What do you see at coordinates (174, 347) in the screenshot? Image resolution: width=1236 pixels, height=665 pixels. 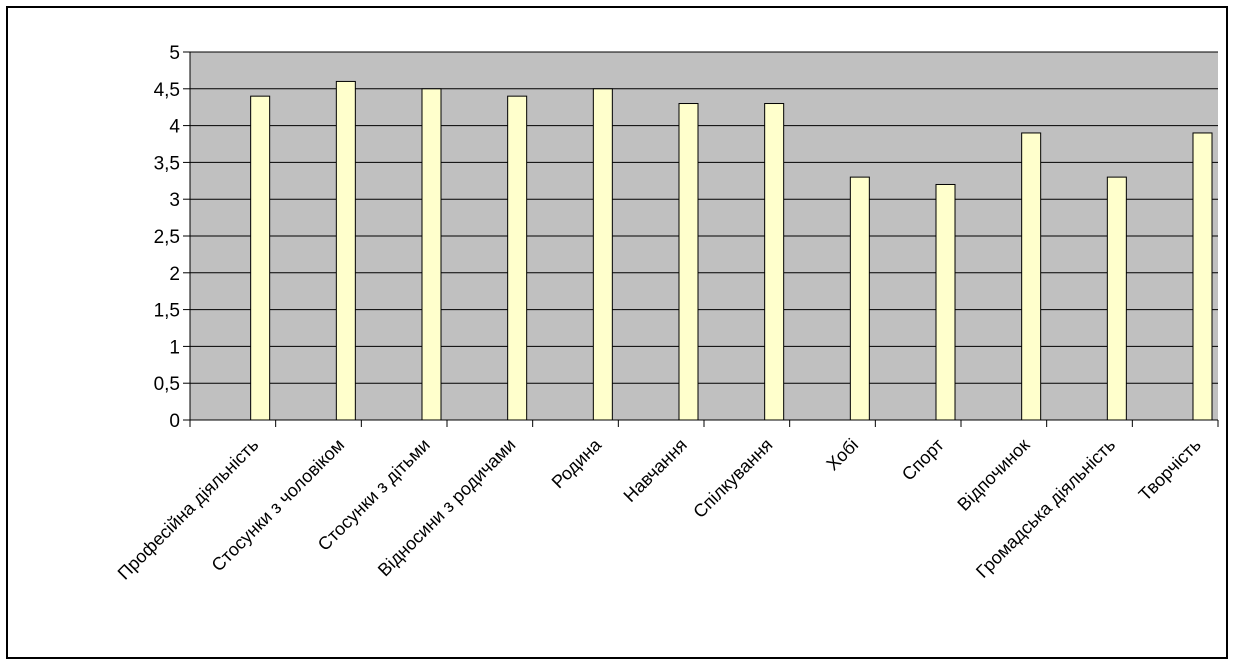 I see `y-tick-label: 1` at bounding box center [174, 347].